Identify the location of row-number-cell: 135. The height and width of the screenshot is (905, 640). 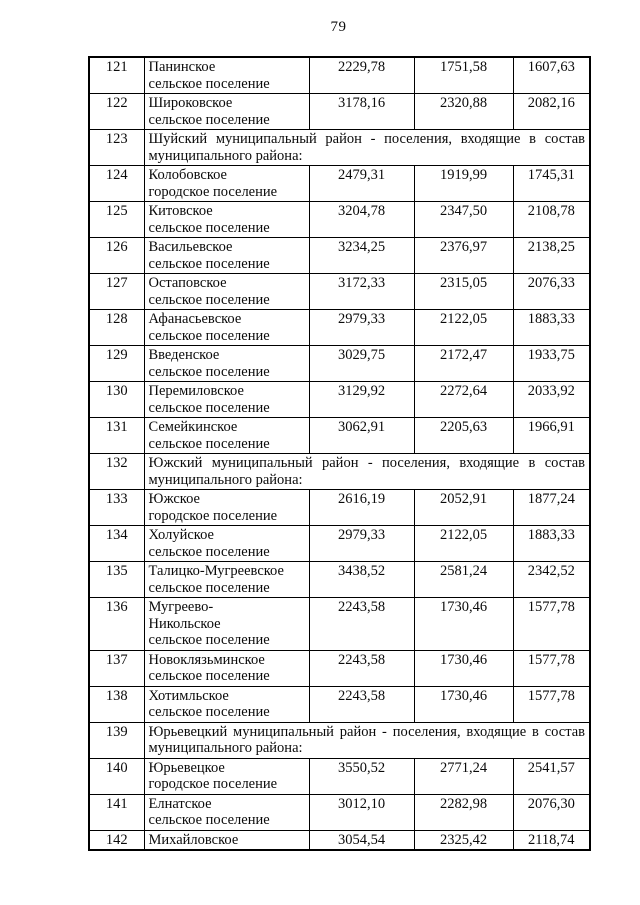
(116, 579).